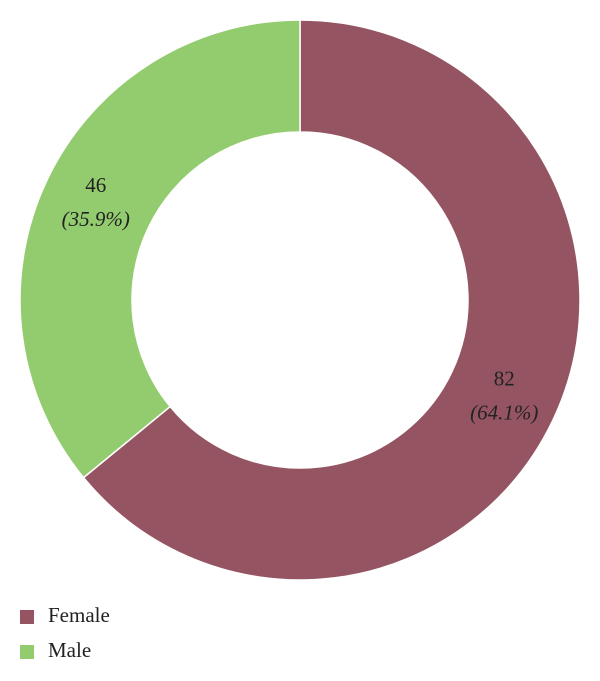 The height and width of the screenshot is (681, 600). I want to click on value-label: 82, so click(504, 378).